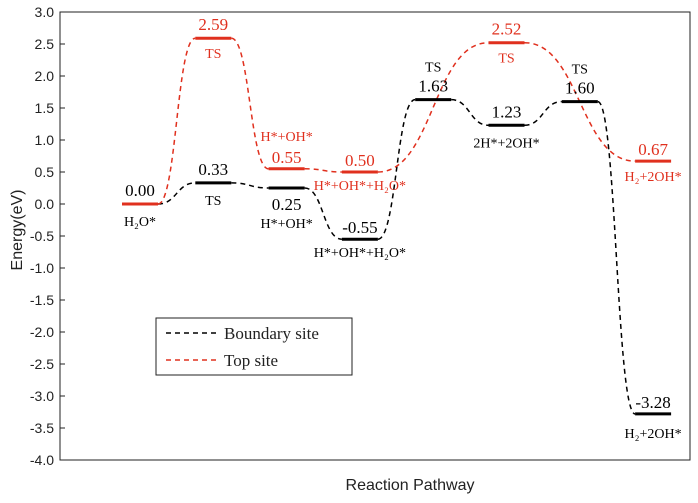  Describe the element at coordinates (45, 172) in the screenshot. I see `y-tick-label: 0.5` at that location.